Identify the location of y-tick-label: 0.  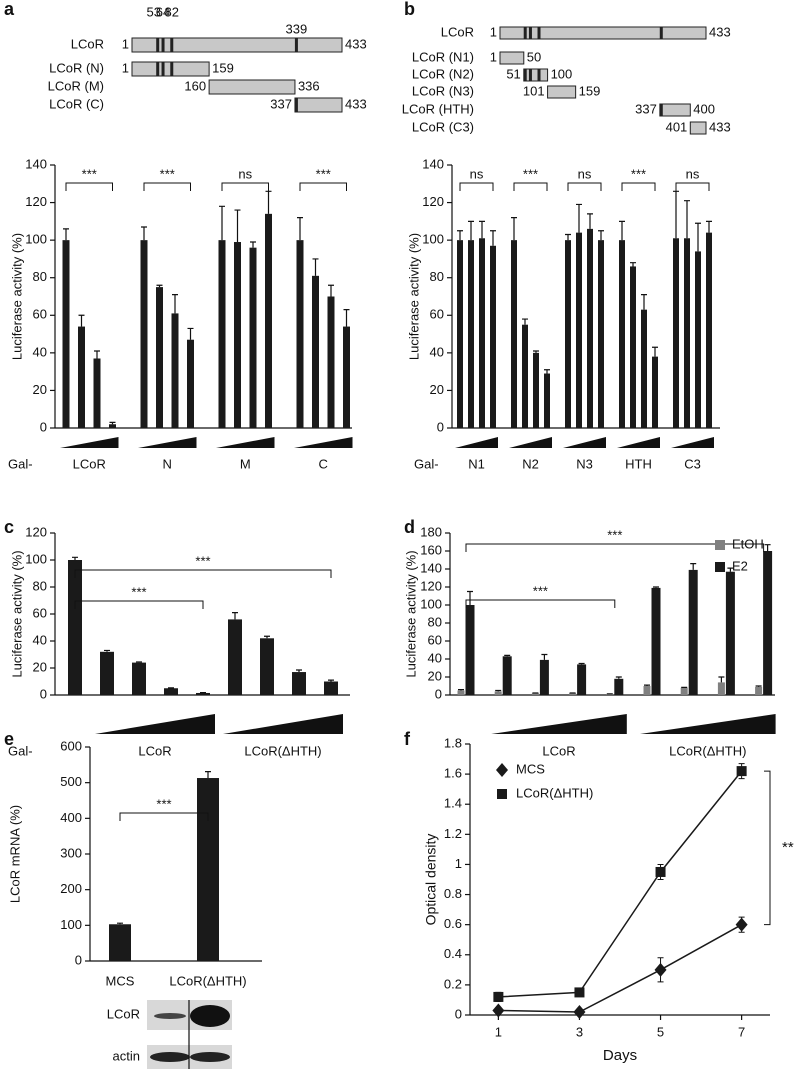
(43, 426).